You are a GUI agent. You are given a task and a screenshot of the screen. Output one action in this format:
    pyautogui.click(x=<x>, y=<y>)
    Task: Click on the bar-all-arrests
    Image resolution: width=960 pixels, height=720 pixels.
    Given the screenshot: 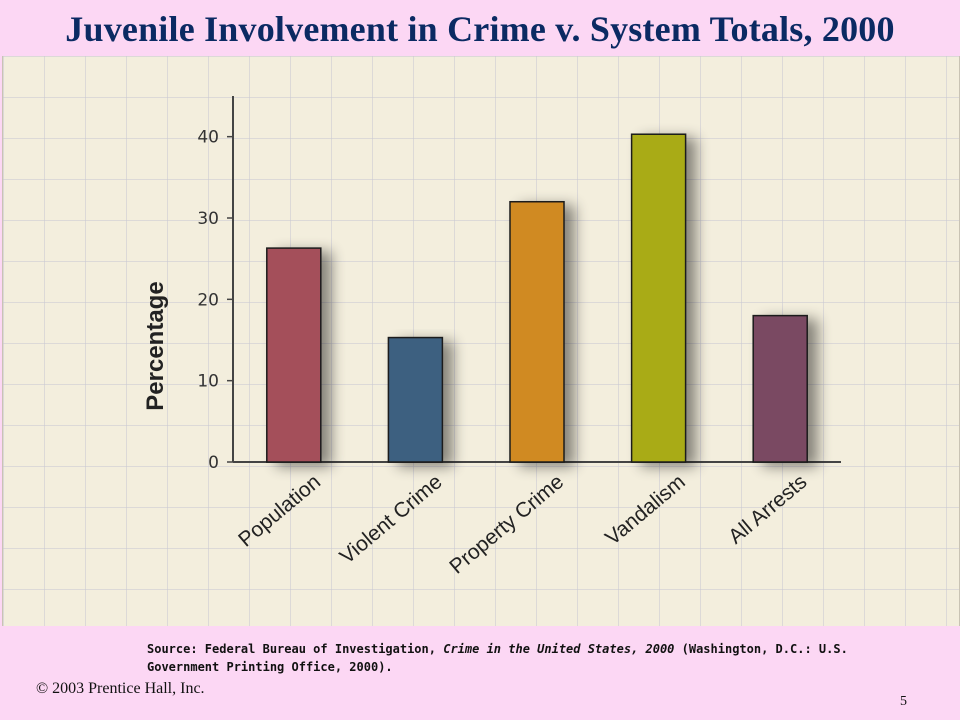 What is the action you would take?
    pyautogui.click(x=780, y=388)
    